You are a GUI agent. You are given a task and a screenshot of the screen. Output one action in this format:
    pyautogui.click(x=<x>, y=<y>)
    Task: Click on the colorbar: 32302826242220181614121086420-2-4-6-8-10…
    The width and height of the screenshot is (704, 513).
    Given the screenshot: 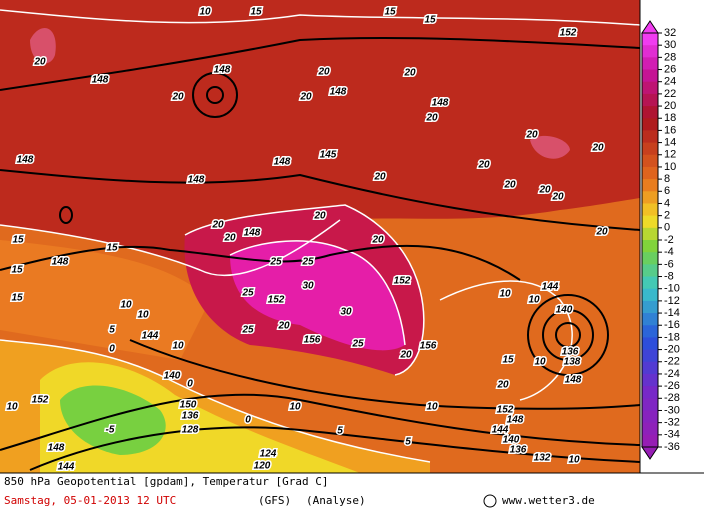 What is the action you would take?
    pyautogui.click(x=660, y=240)
    